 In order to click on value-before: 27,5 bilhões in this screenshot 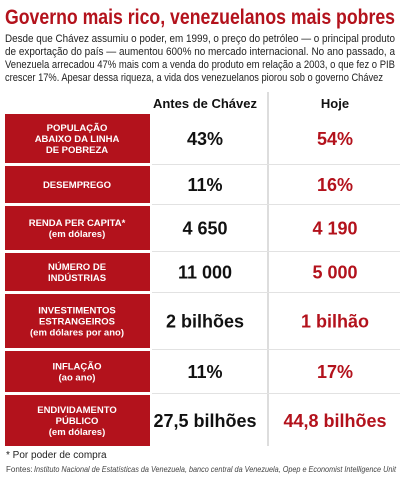, I will do `click(204, 421)`.